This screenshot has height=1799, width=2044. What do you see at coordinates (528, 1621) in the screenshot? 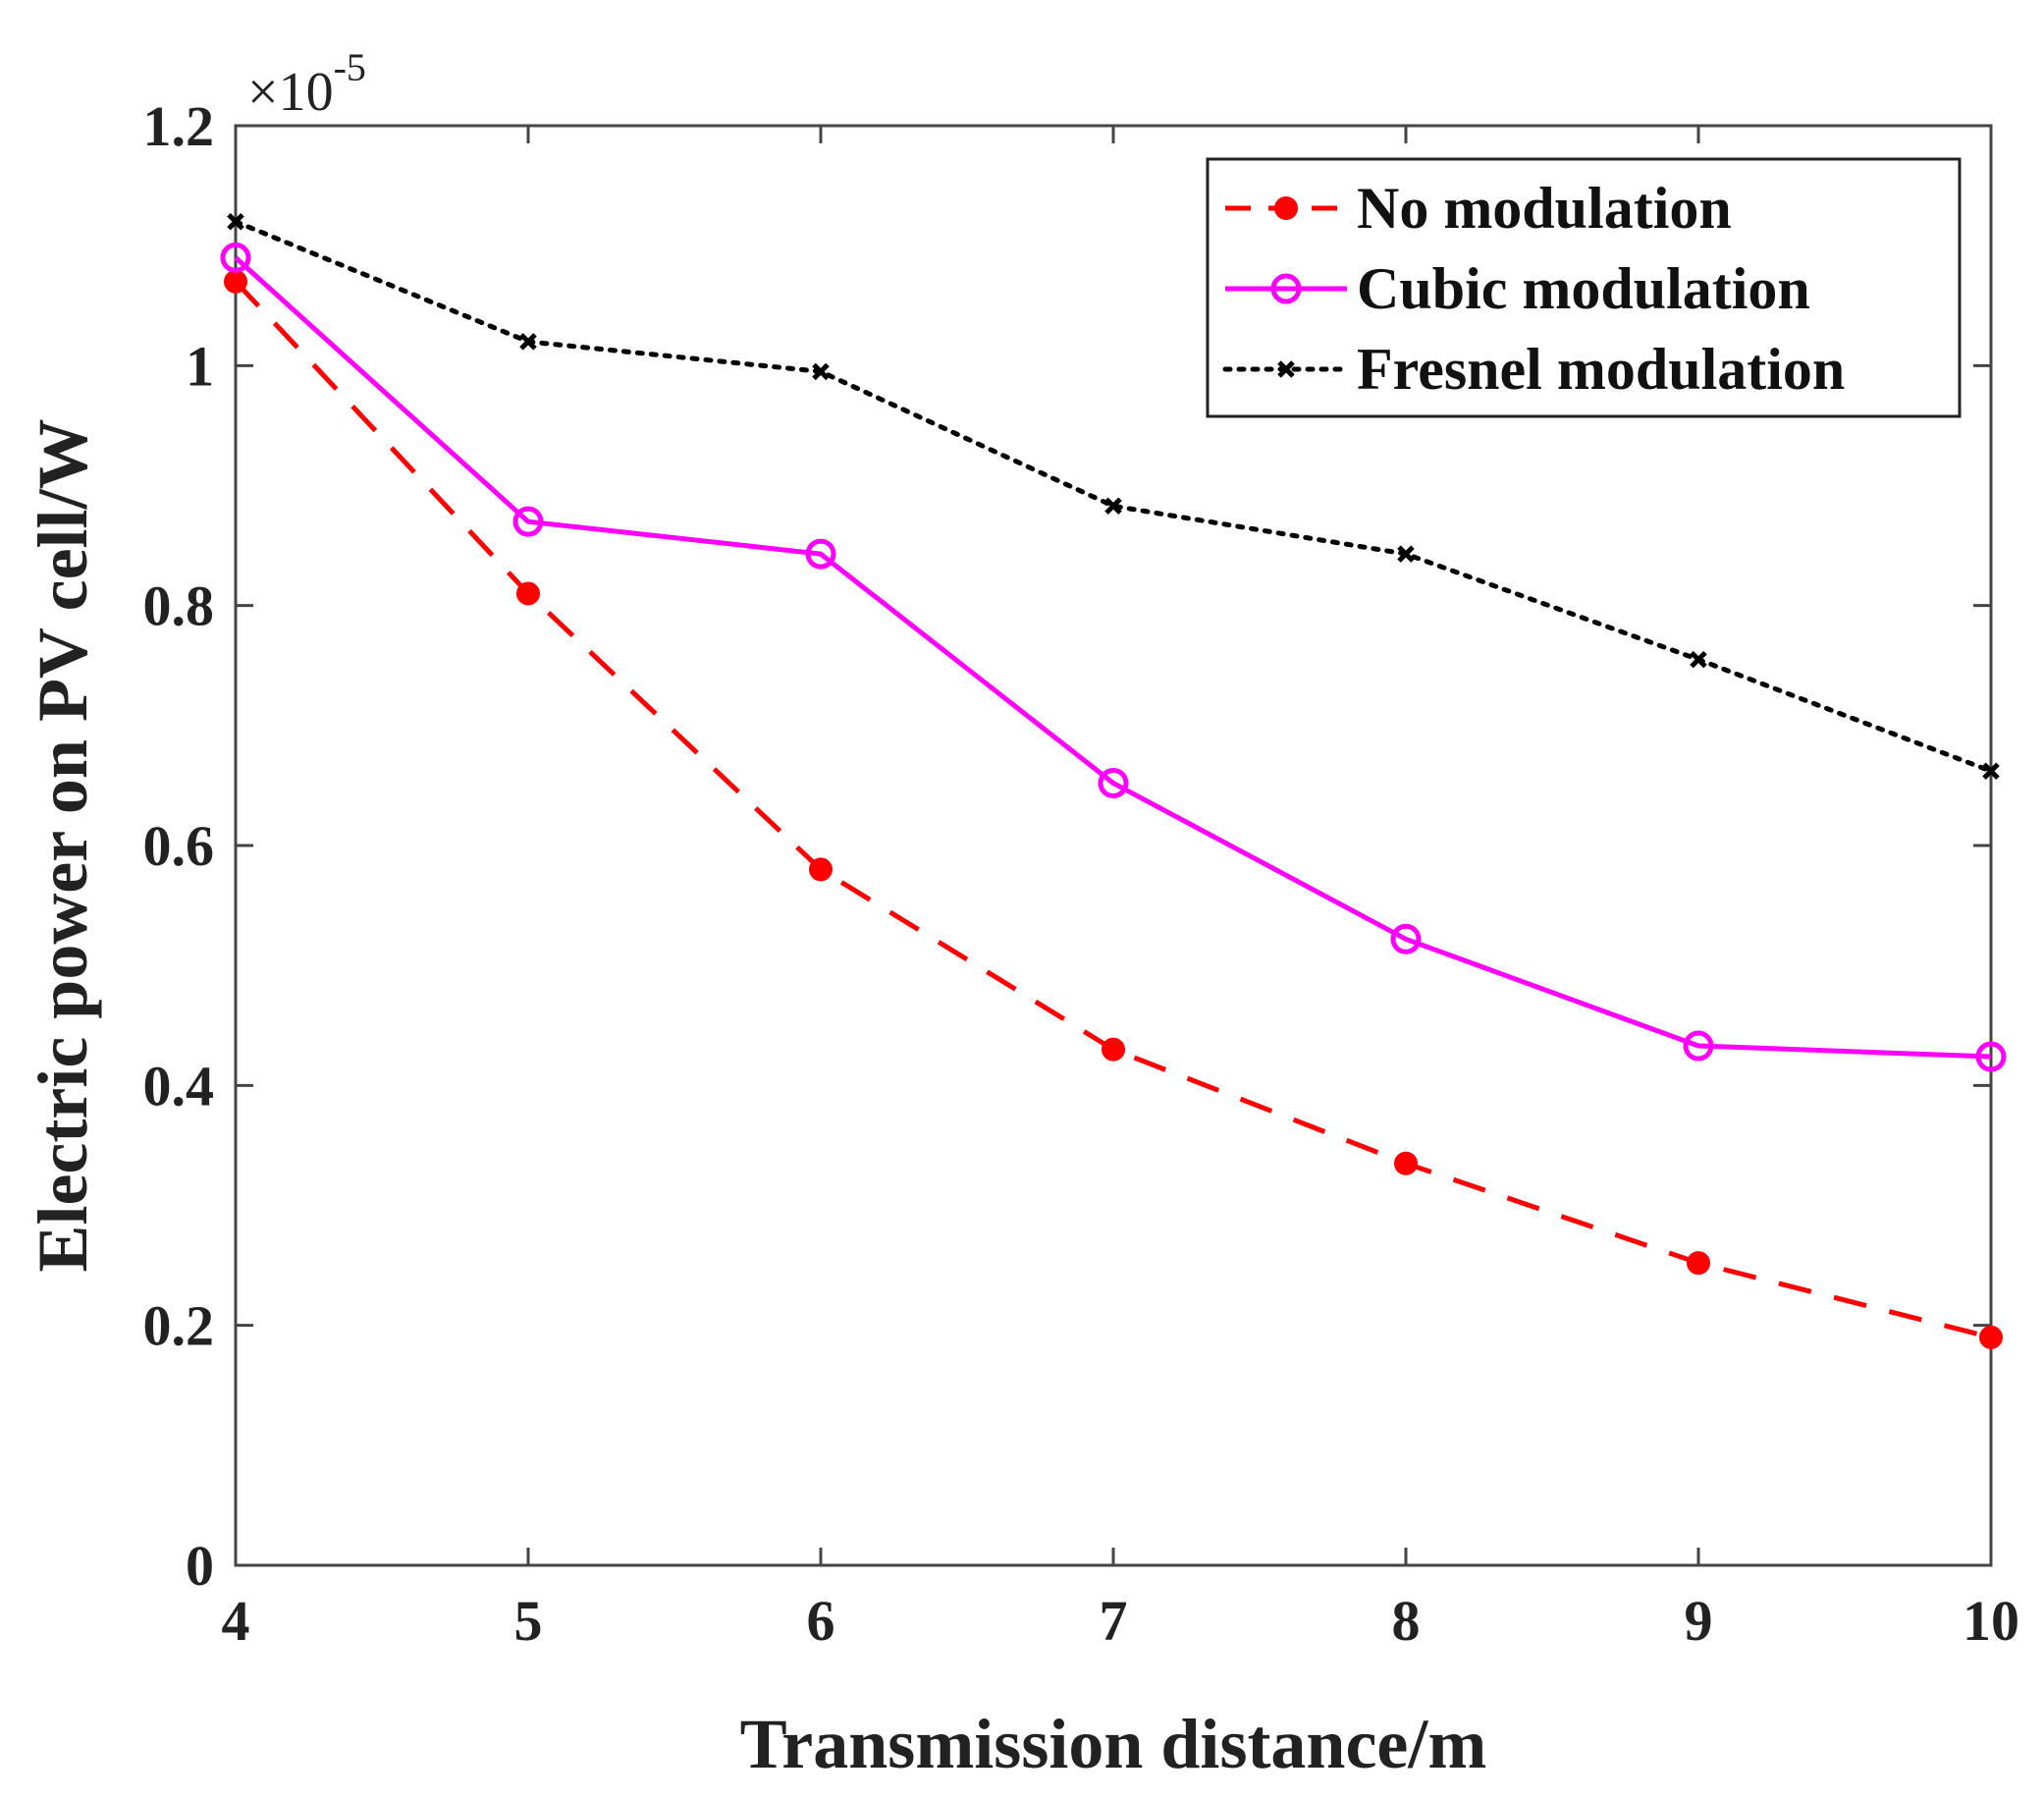
I see `x-tick-label: 5` at bounding box center [528, 1621].